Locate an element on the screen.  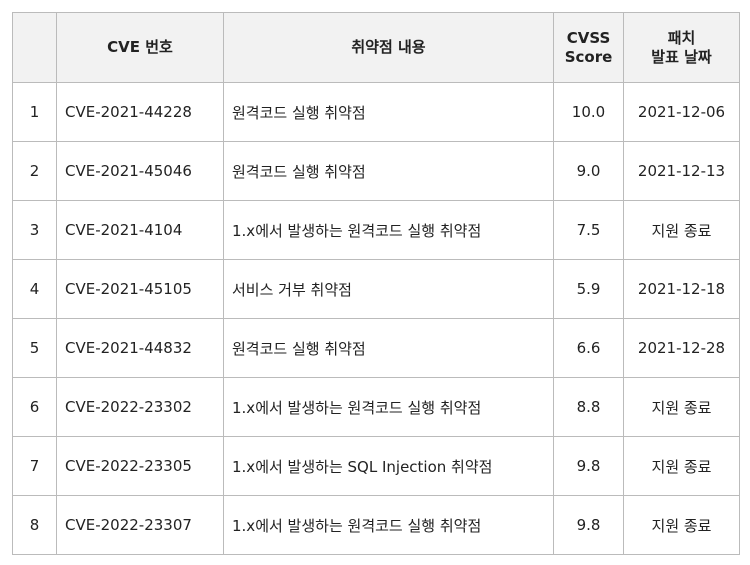
table-row: 1 CVE-2021-44228 원격코드 실행 취약점 10.0 2021-12-06 is located at coordinates (376, 112).